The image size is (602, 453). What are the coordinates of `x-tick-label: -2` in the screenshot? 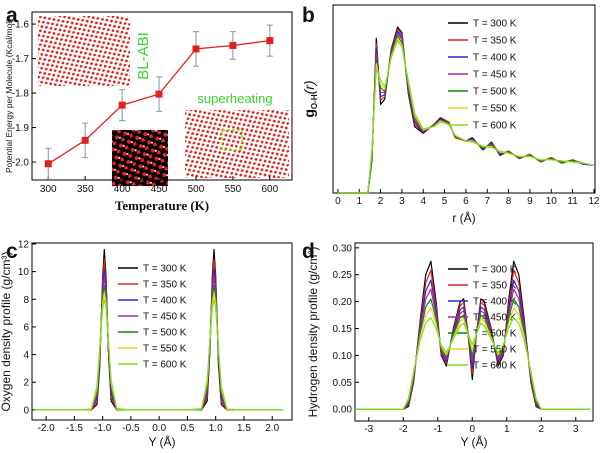 It's located at (403, 429).